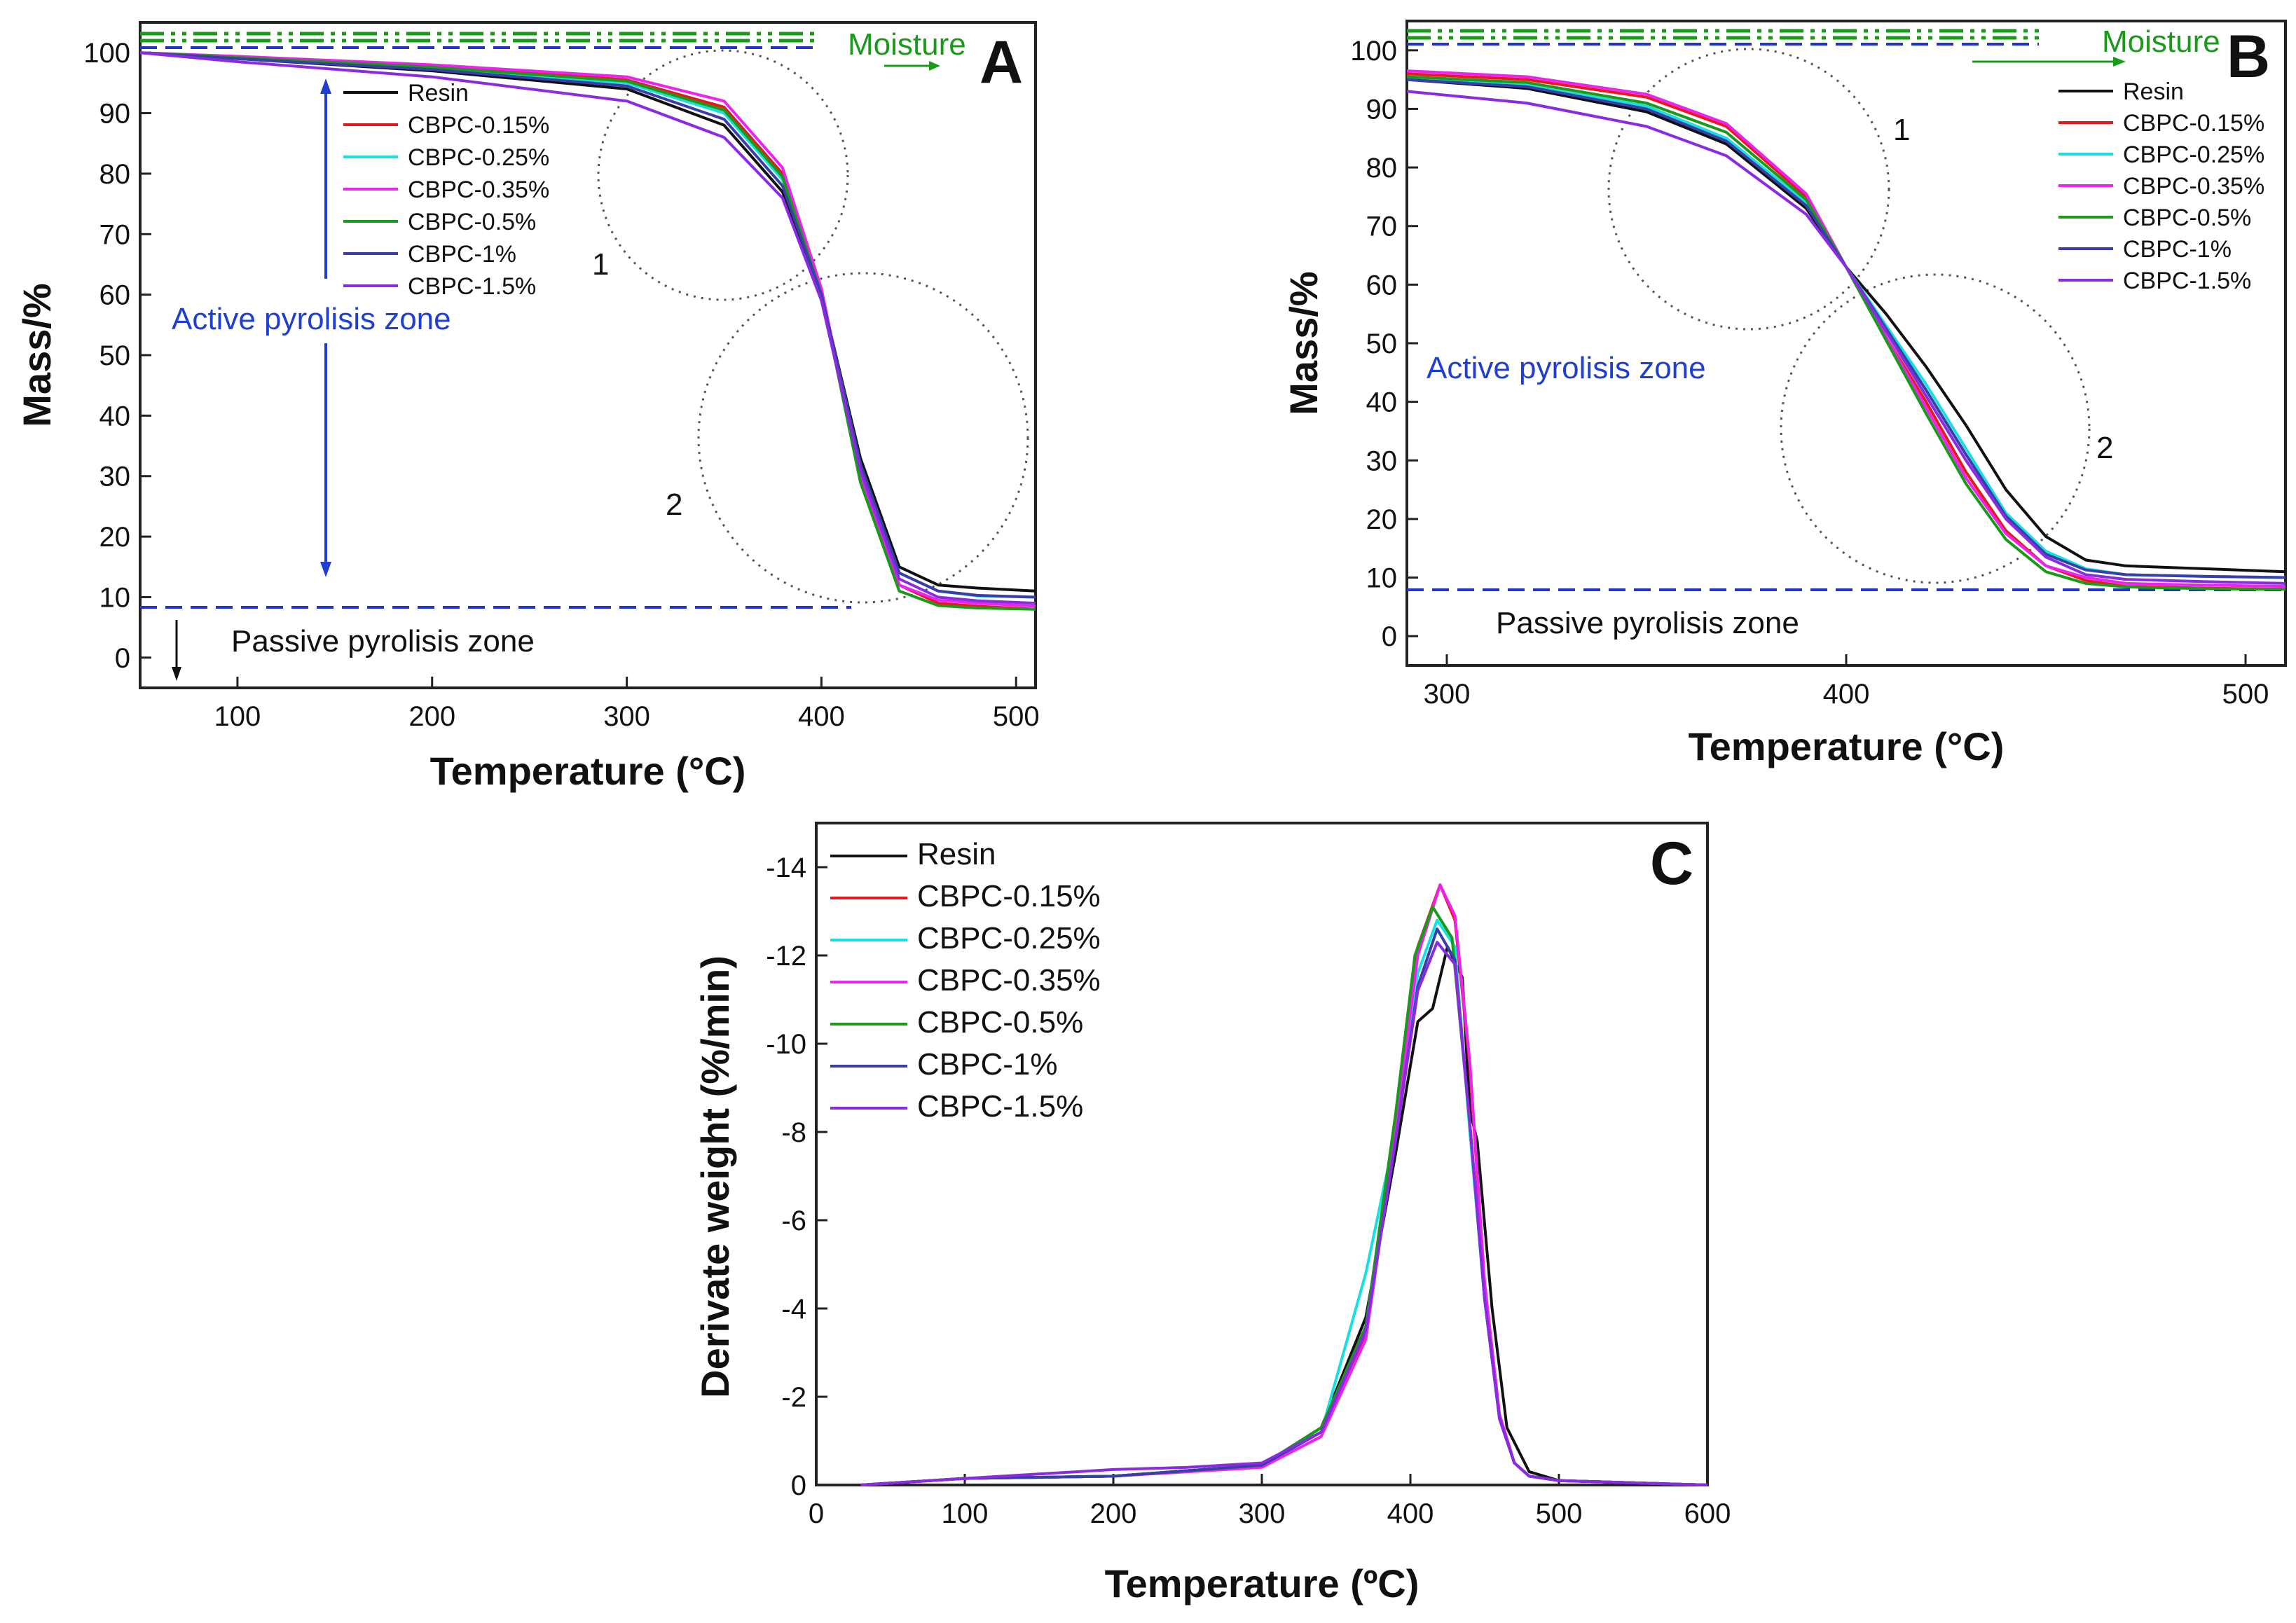  Describe the element at coordinates (115, 114) in the screenshot. I see `panel-a-y-tick-label: 90` at that location.